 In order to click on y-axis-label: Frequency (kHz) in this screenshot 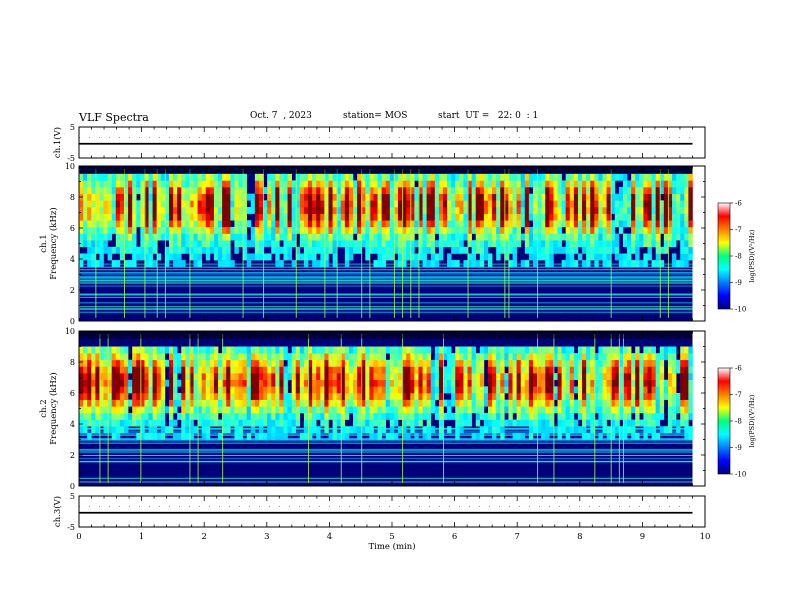, I will do `click(53, 243)`.